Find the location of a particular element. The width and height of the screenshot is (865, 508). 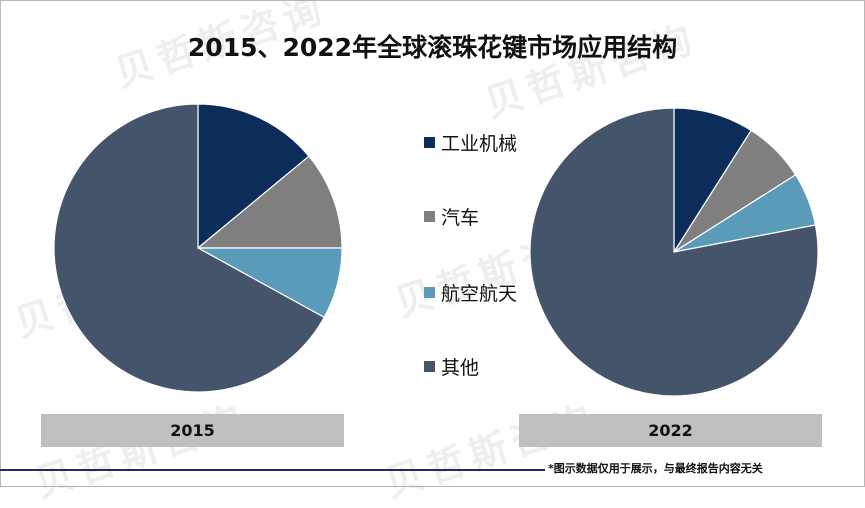

legend-label: 汽车 is located at coordinates (460, 217).